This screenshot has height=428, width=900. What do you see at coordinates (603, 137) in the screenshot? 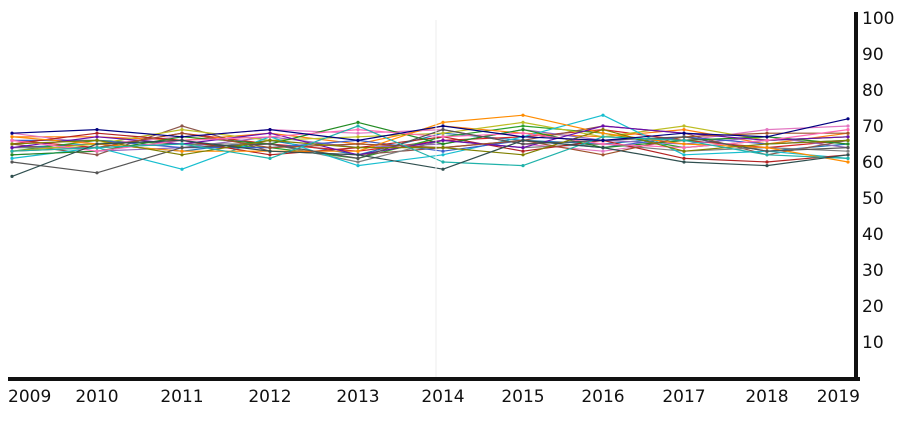
I see `series-20-point-2016` at bounding box center [603, 137].